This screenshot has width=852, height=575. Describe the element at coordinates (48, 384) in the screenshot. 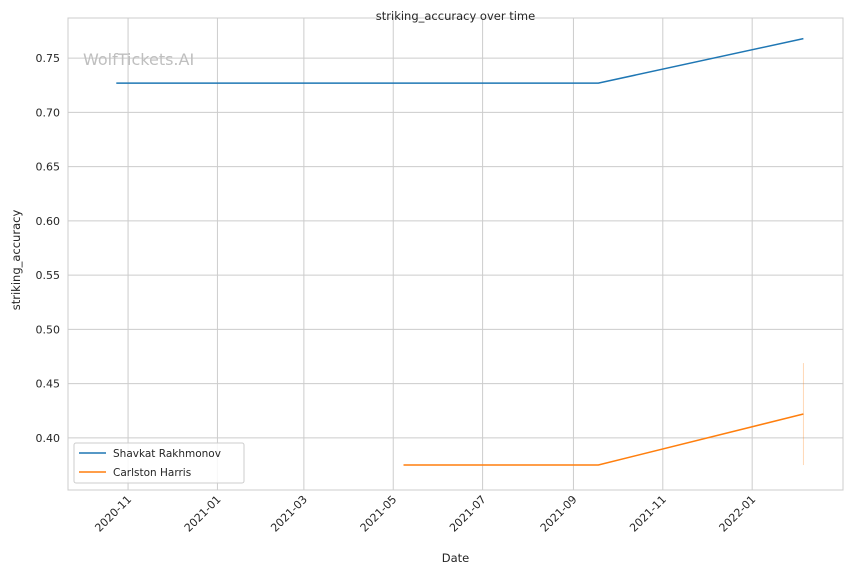

I see `y-tick-label: 0.45` at that location.